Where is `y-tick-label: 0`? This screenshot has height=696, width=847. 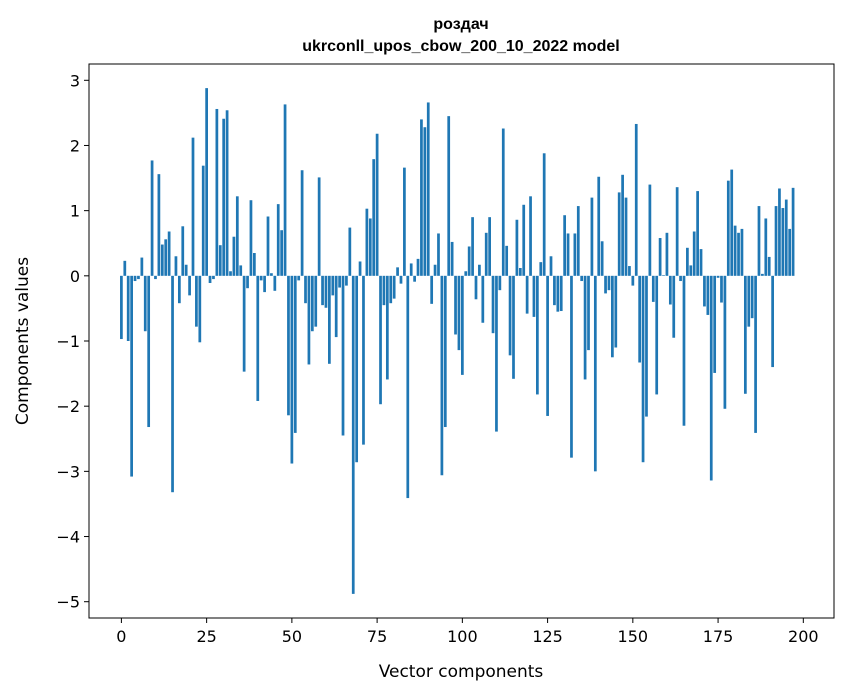
y-tick-label: 0 is located at coordinates (75, 276).